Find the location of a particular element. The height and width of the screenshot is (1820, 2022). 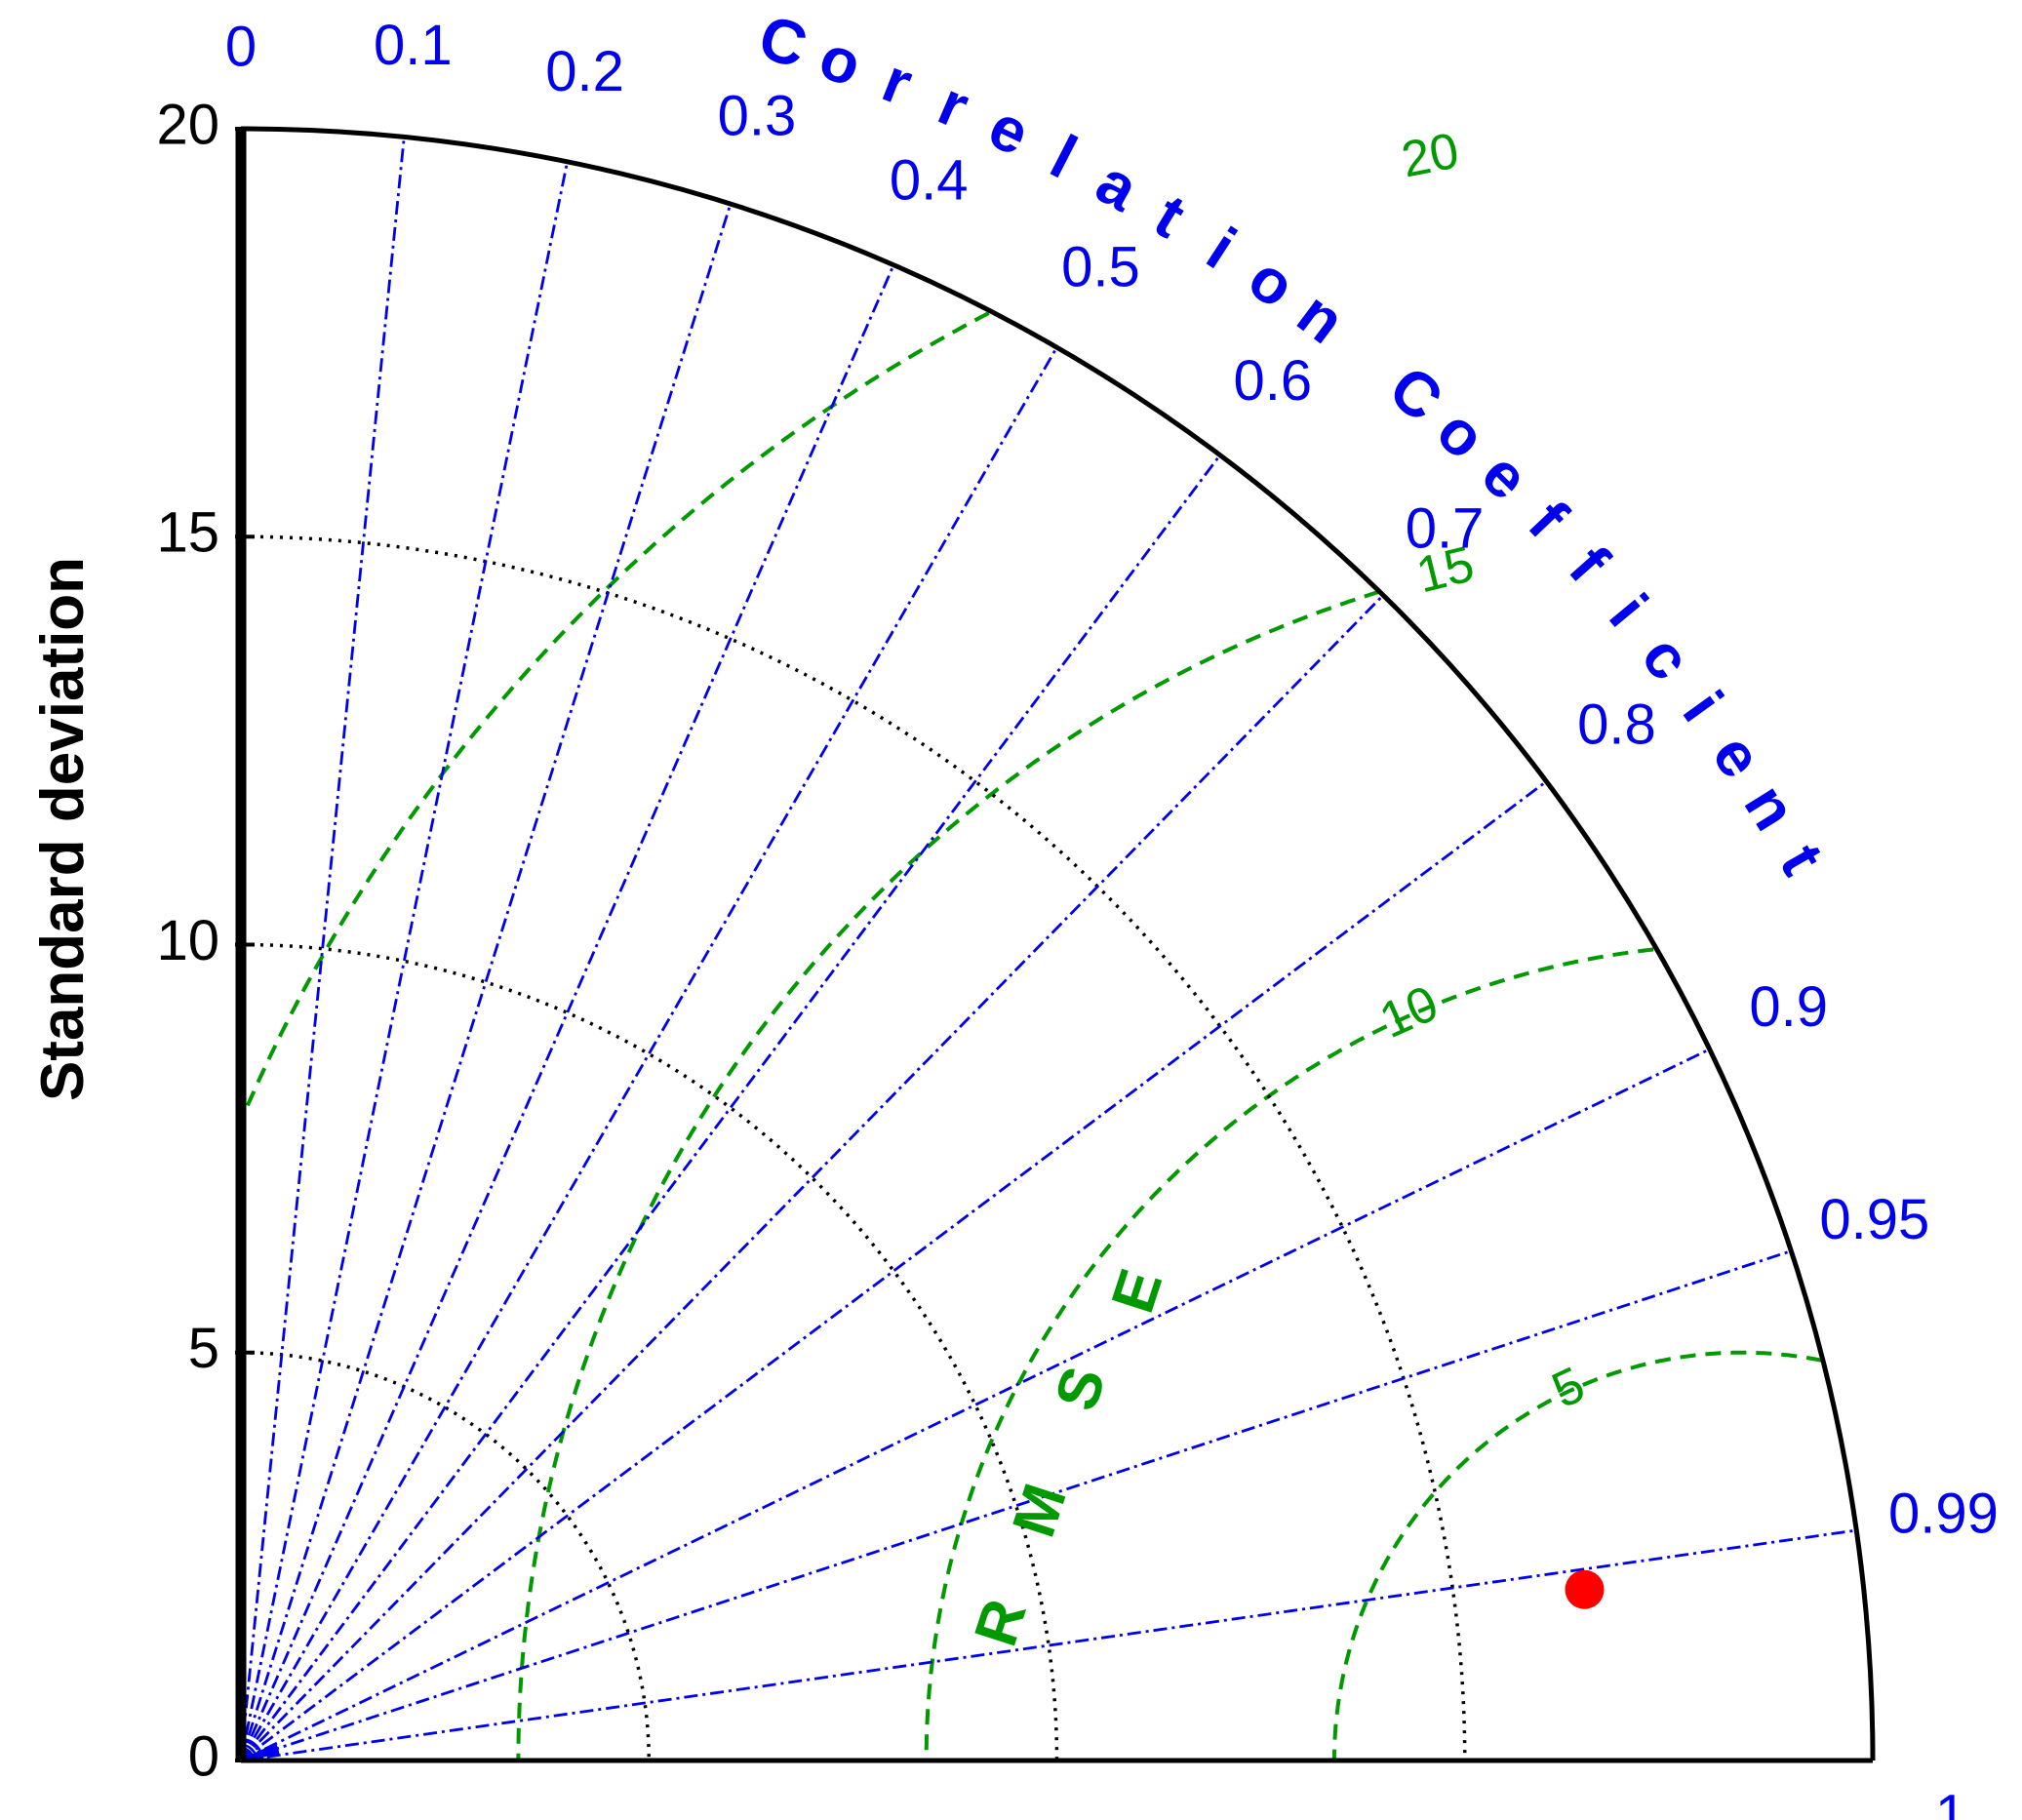

correlation-tick-label: 0.6 is located at coordinates (1272, 381).